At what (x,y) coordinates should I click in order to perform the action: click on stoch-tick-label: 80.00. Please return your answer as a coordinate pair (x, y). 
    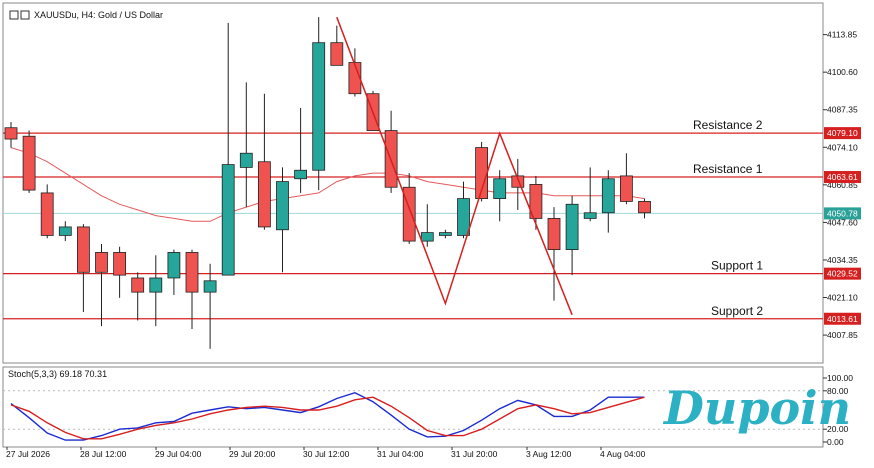
    Looking at the image, I should click on (838, 391).